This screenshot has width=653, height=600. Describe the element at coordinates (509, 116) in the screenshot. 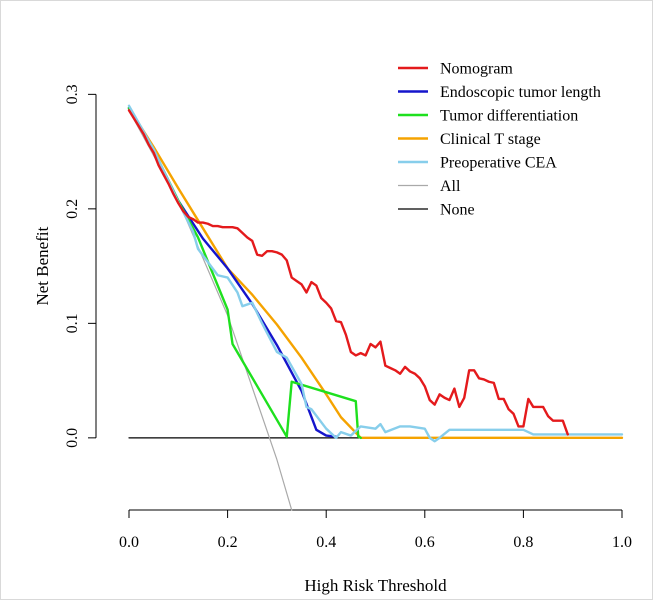

I see `legend-label: Tumor differentiation` at that location.